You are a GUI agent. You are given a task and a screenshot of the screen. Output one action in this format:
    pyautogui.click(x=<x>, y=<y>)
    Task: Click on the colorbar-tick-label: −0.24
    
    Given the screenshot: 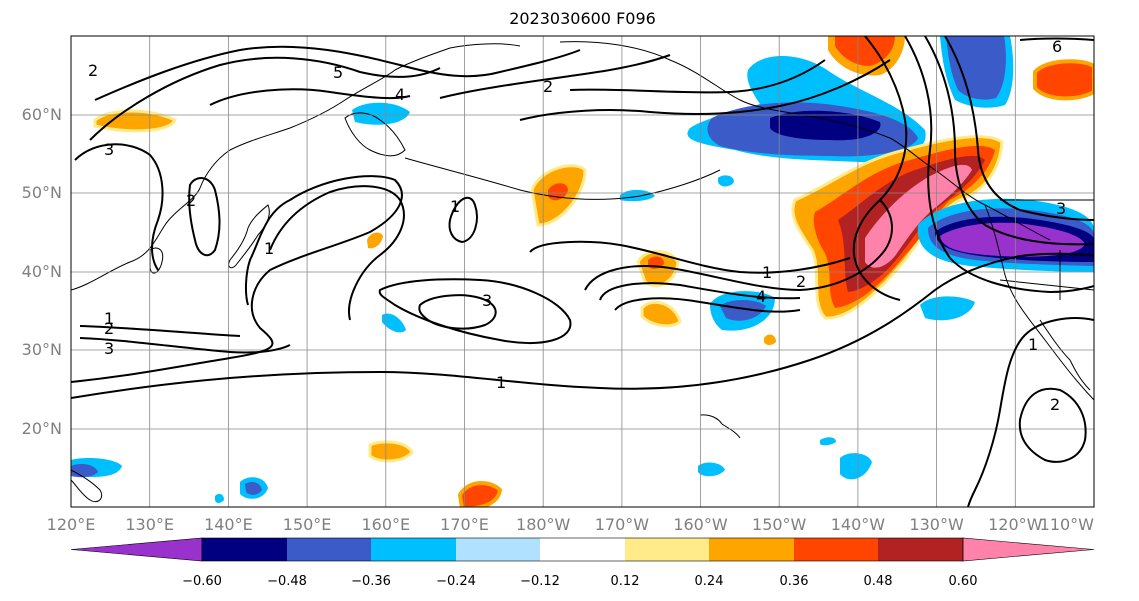 What is the action you would take?
    pyautogui.click(x=456, y=581)
    